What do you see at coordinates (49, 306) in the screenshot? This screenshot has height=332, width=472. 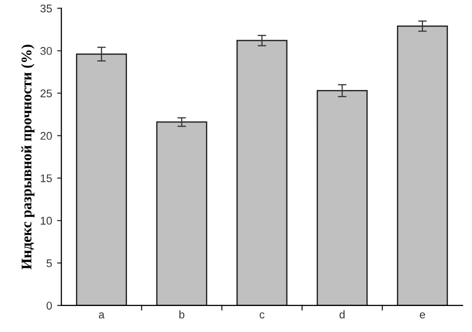 I see `y-tick-label: 0` at bounding box center [49, 306].